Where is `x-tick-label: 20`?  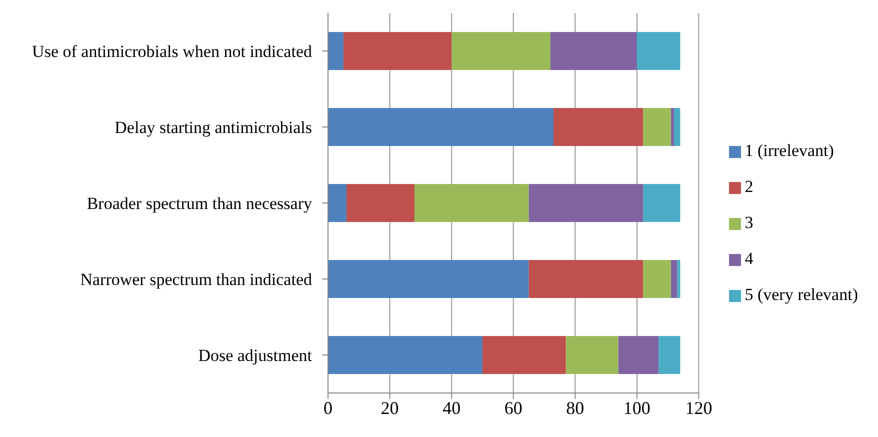 x-tick-label: 20 is located at coordinates (389, 408).